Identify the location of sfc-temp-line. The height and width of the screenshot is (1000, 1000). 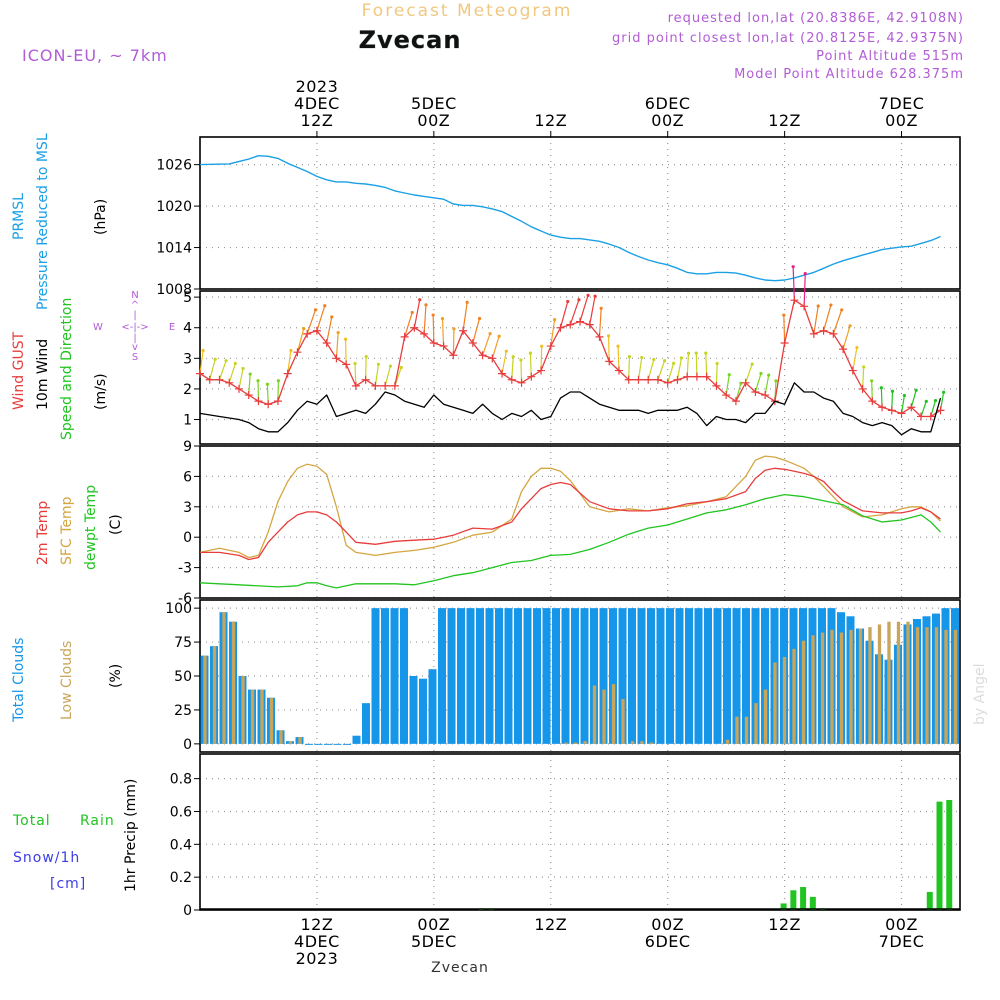
(570, 507).